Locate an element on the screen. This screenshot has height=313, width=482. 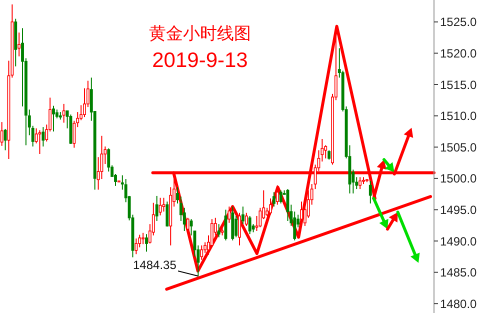
y-tick-label: 1490.0 is located at coordinates (459, 241).